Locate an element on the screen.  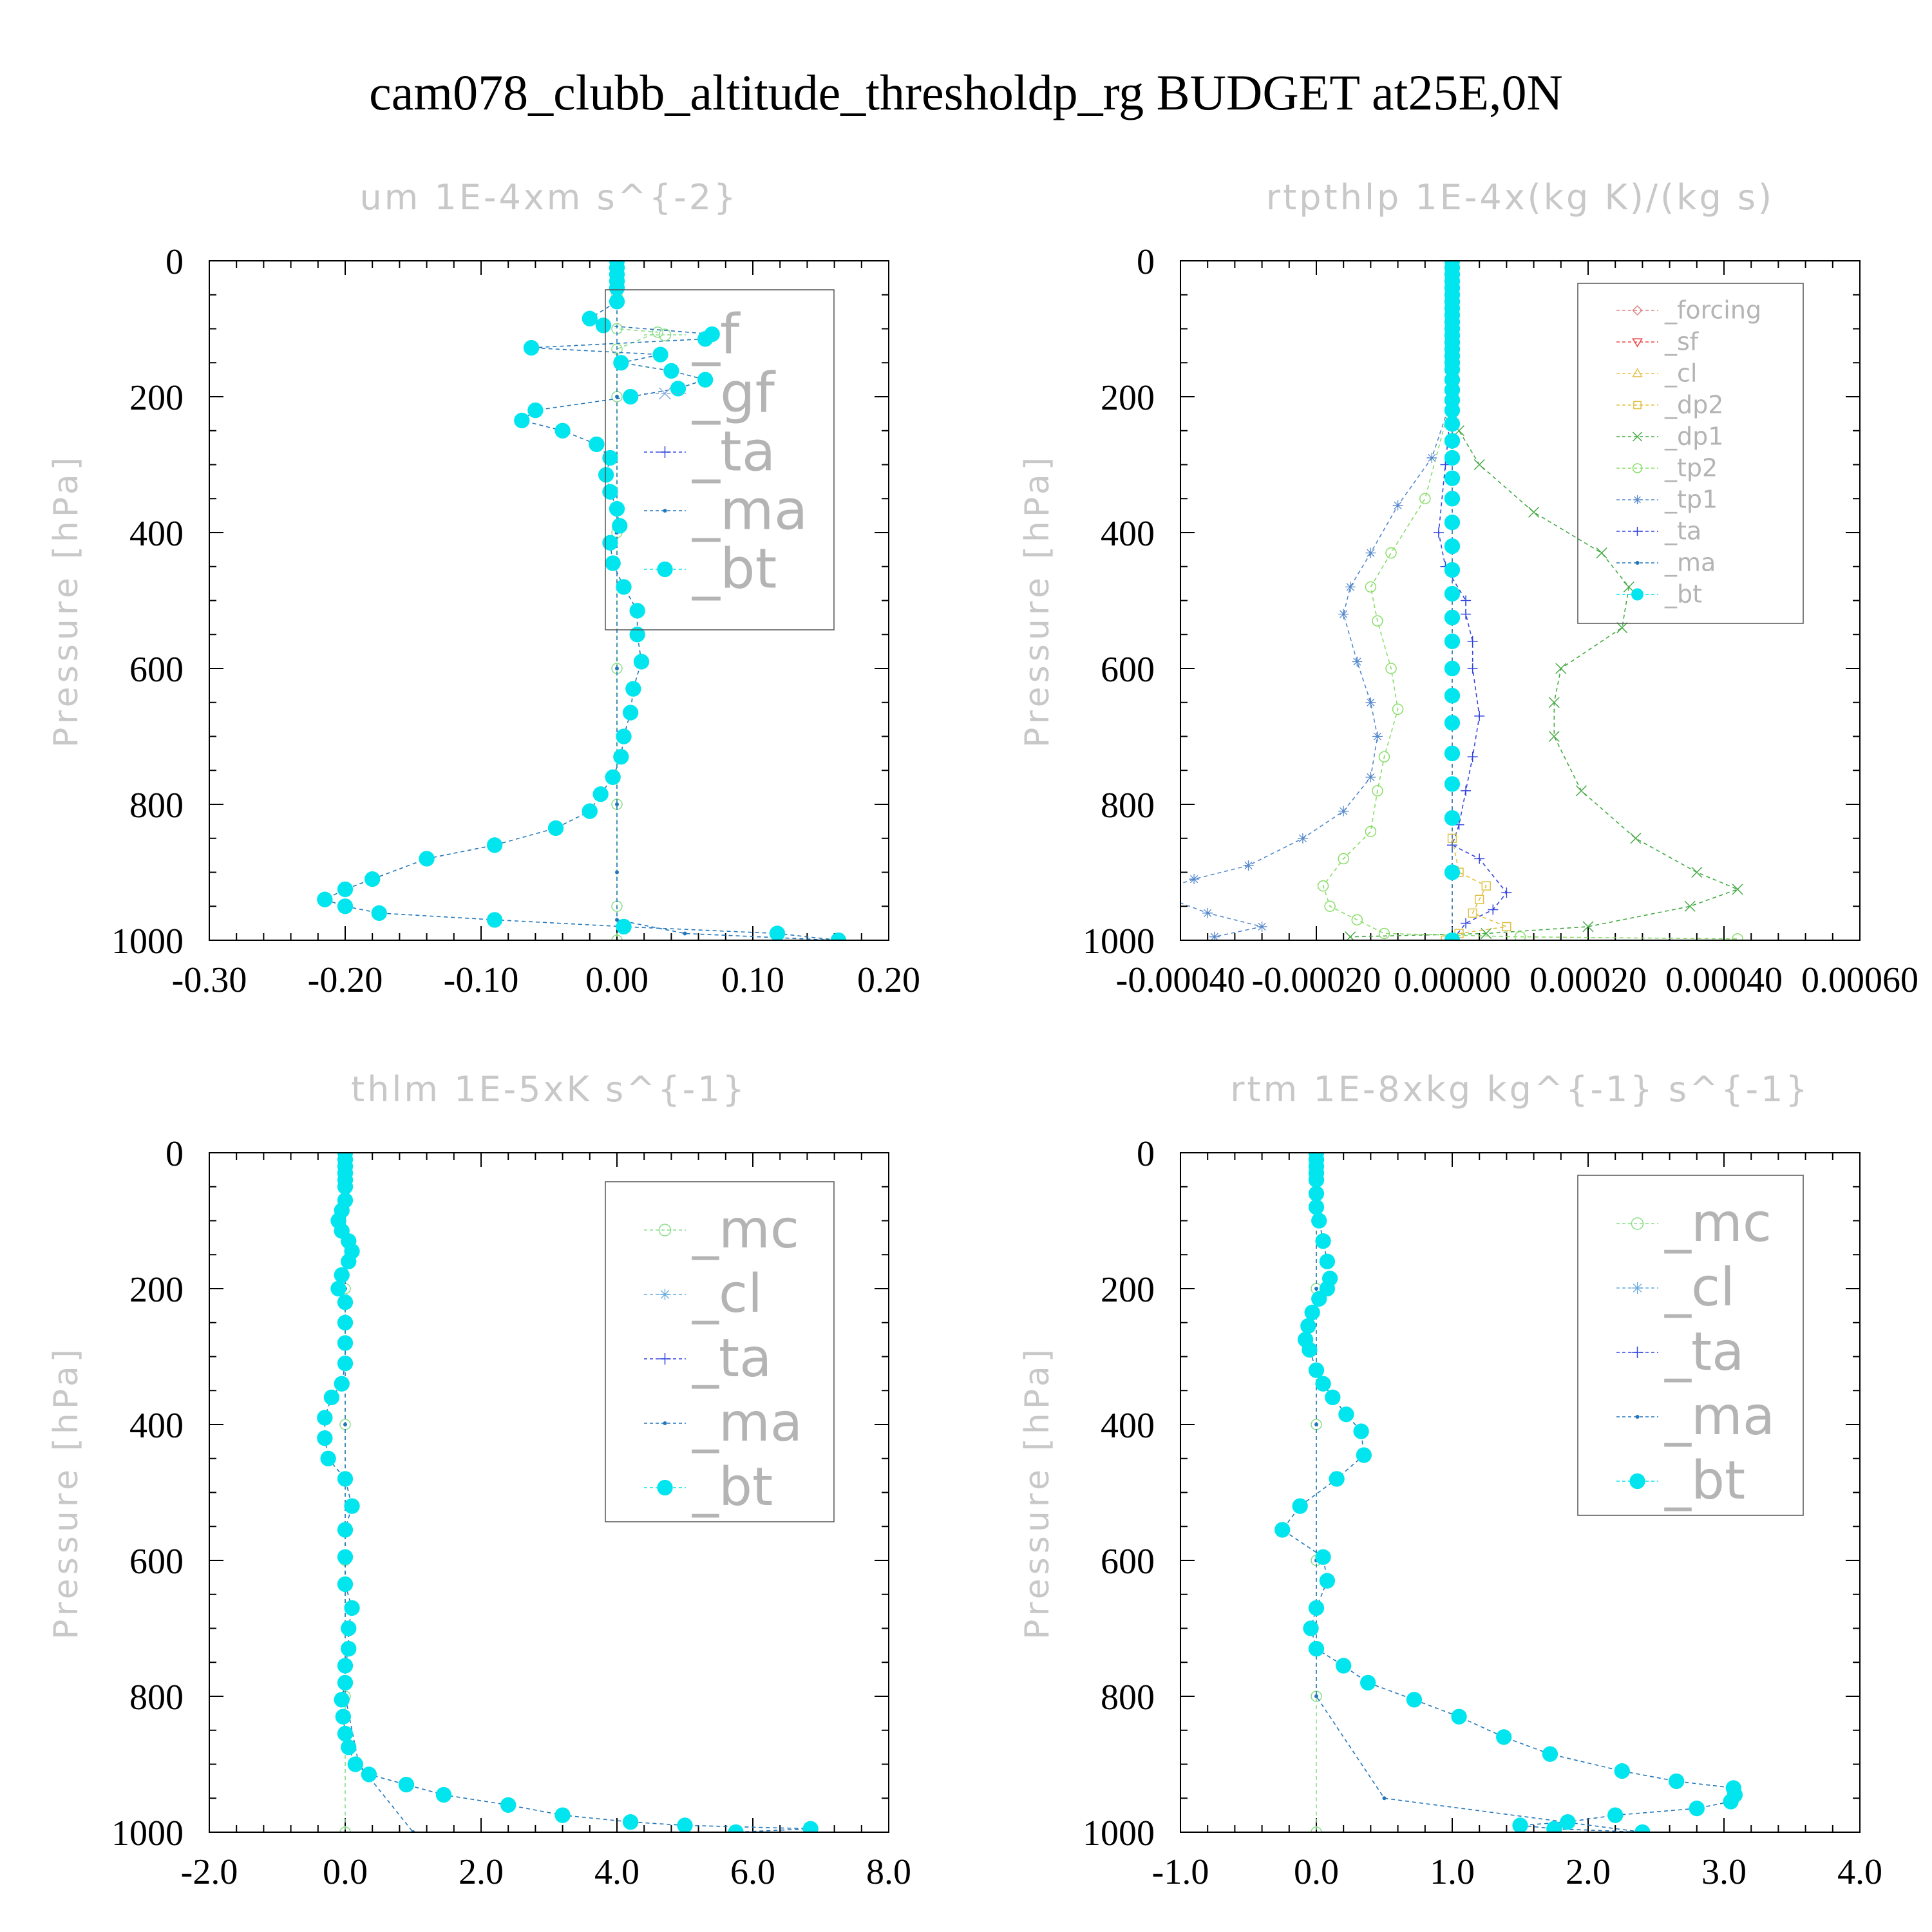
series-line is located at coordinates (1479, 1492).